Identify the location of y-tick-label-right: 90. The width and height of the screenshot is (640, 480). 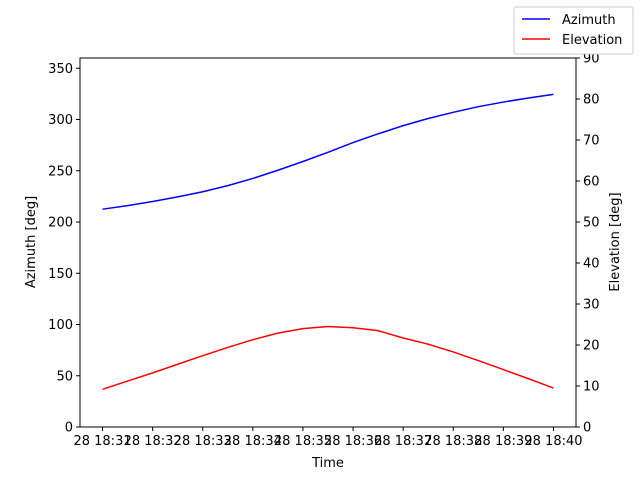
(591, 59).